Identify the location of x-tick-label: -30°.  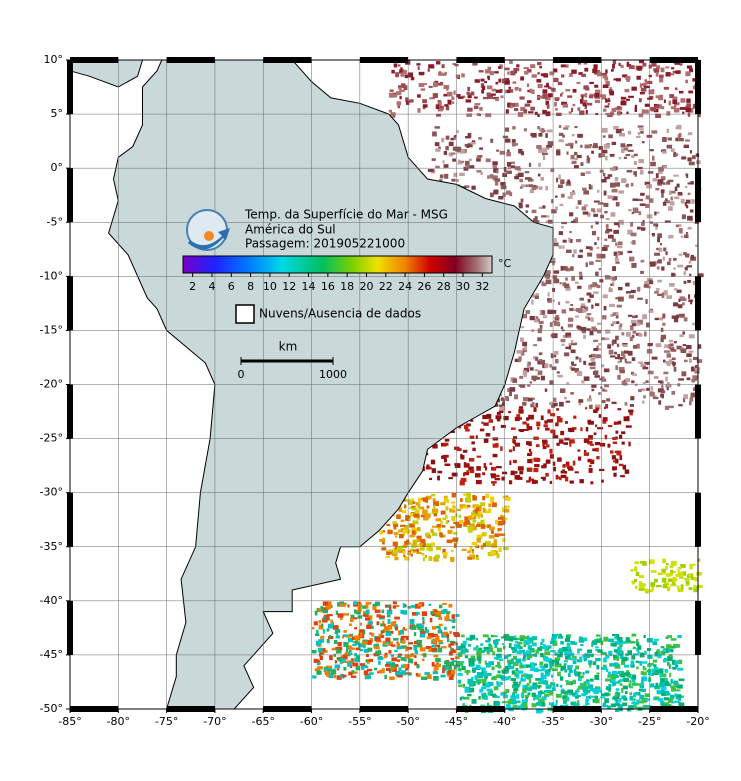
(601, 721).